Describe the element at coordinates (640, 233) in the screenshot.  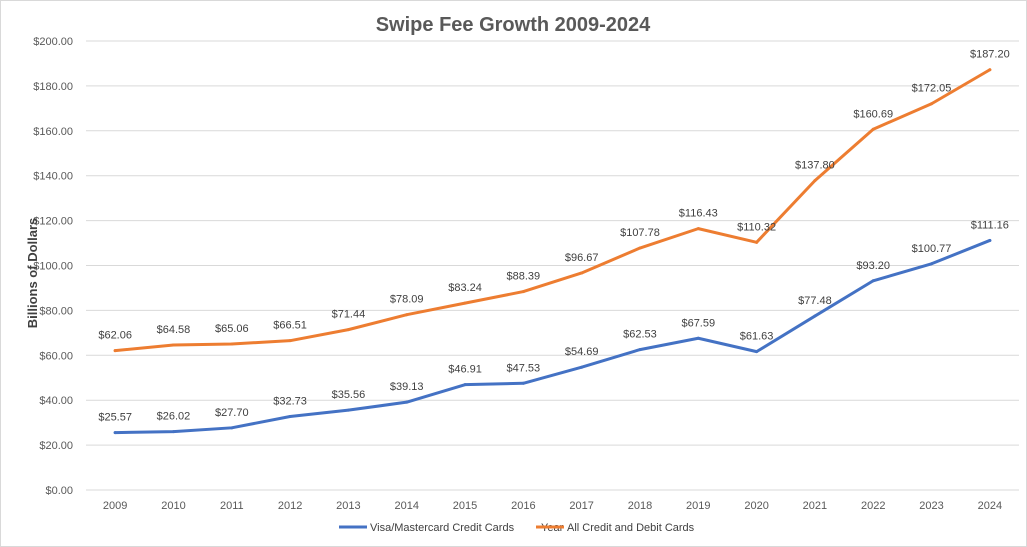
I see `data-label: $107.78` at that location.